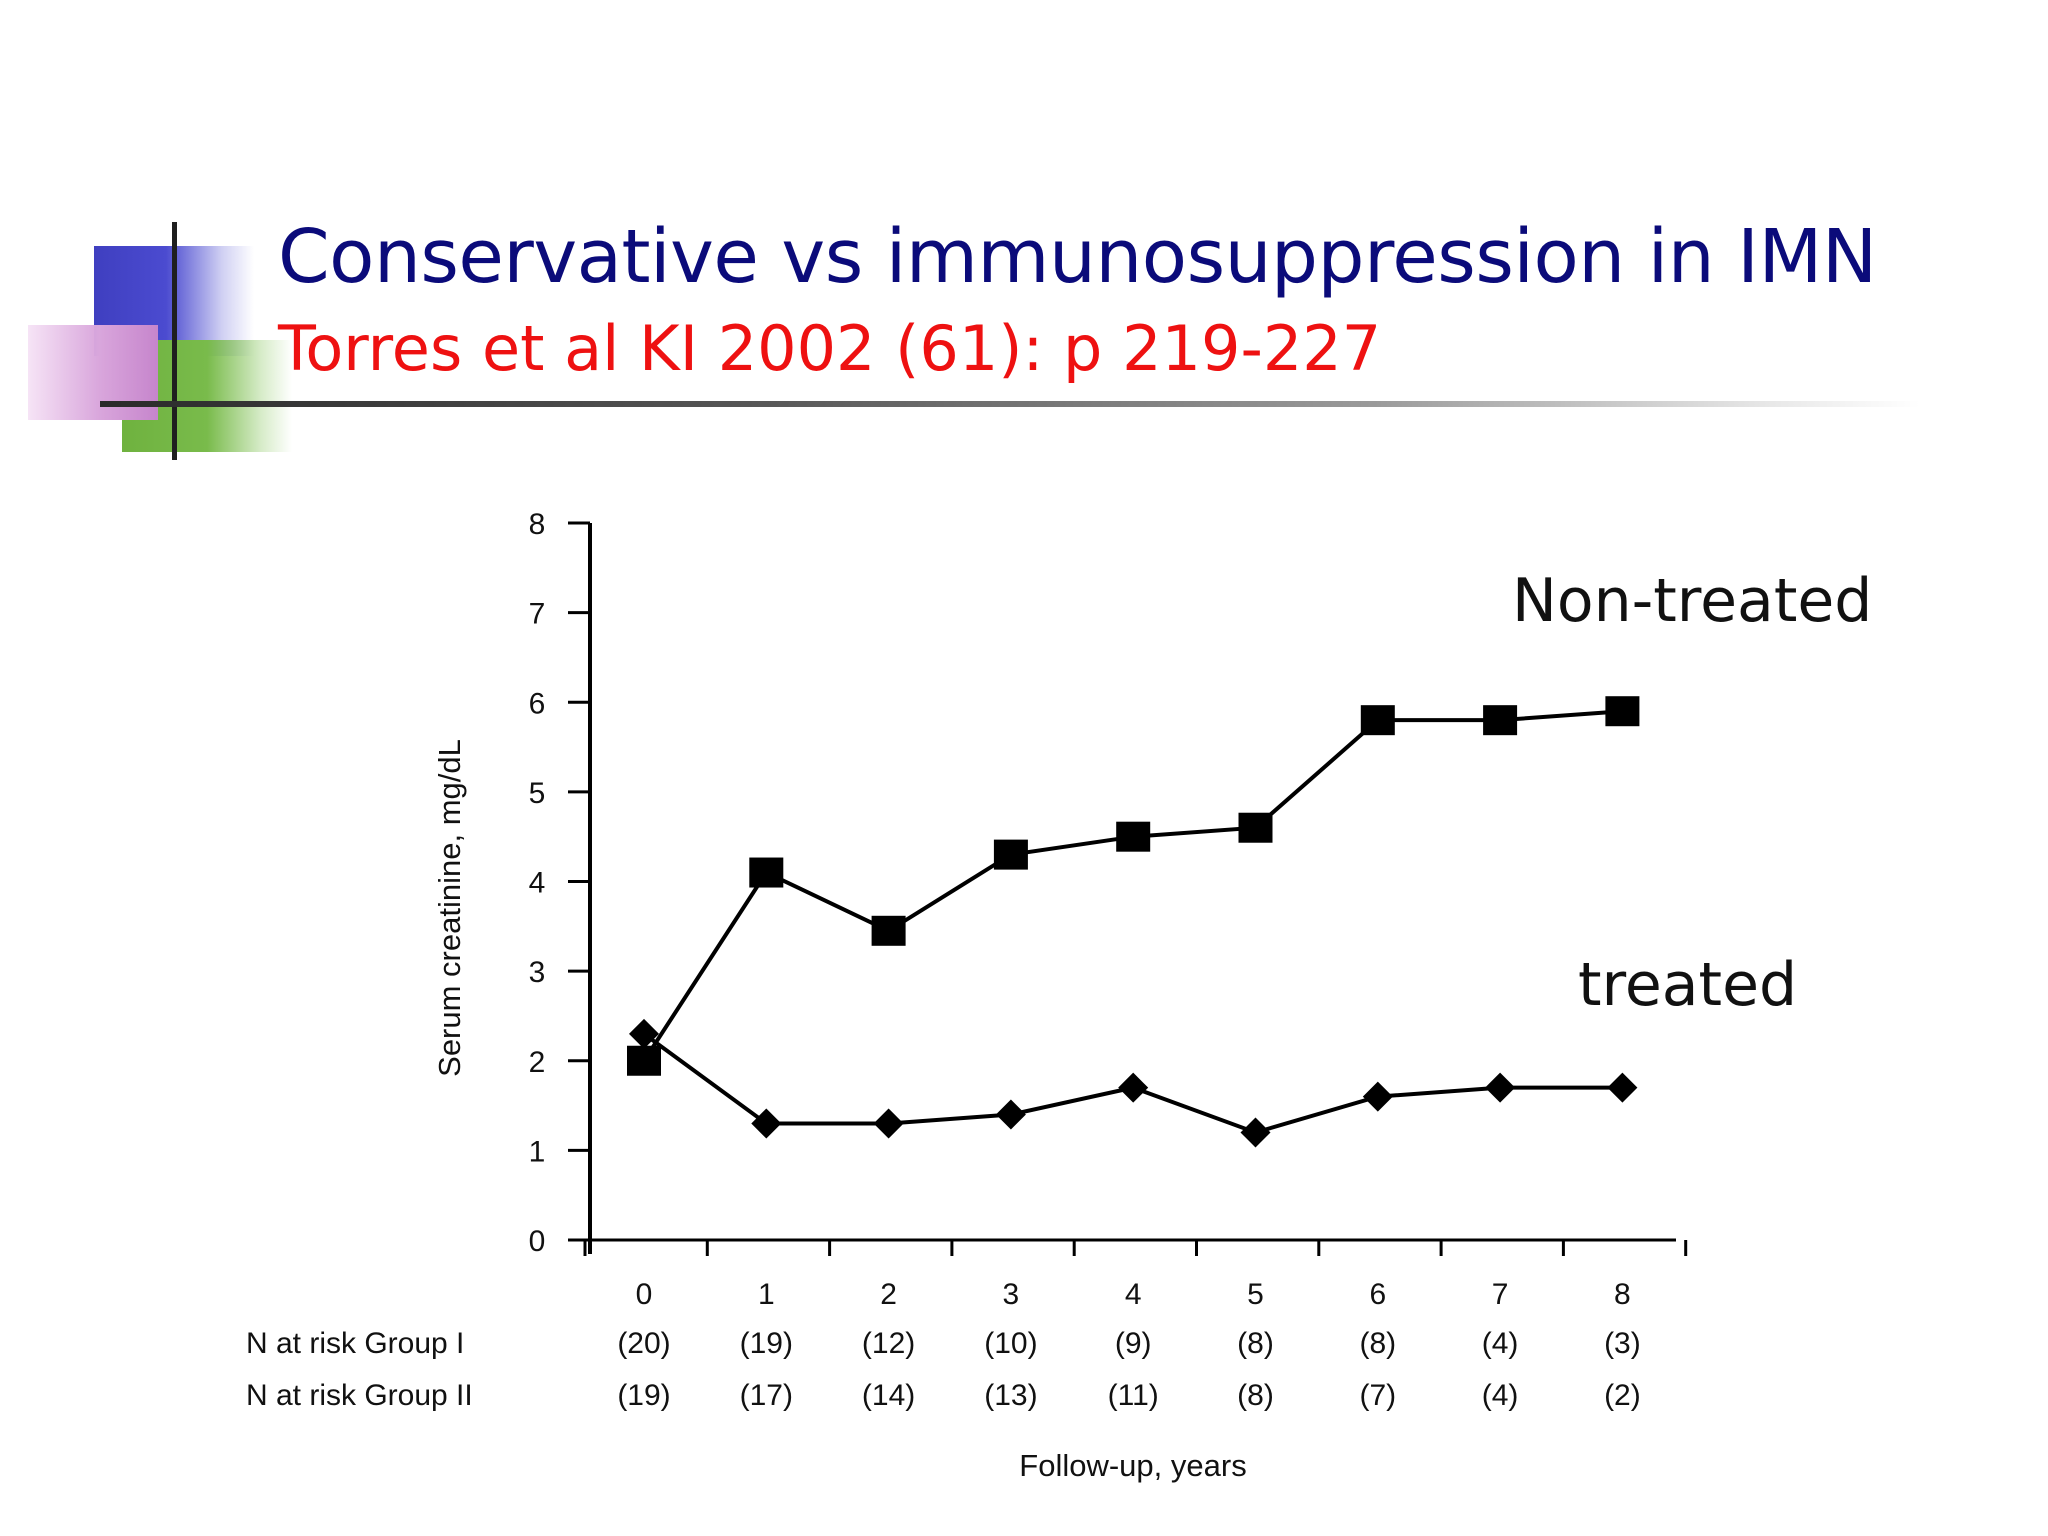 This screenshot has height=1536, width=2048. Describe the element at coordinates (1622, 1294) in the screenshot. I see `x-tick-label: 8` at that location.